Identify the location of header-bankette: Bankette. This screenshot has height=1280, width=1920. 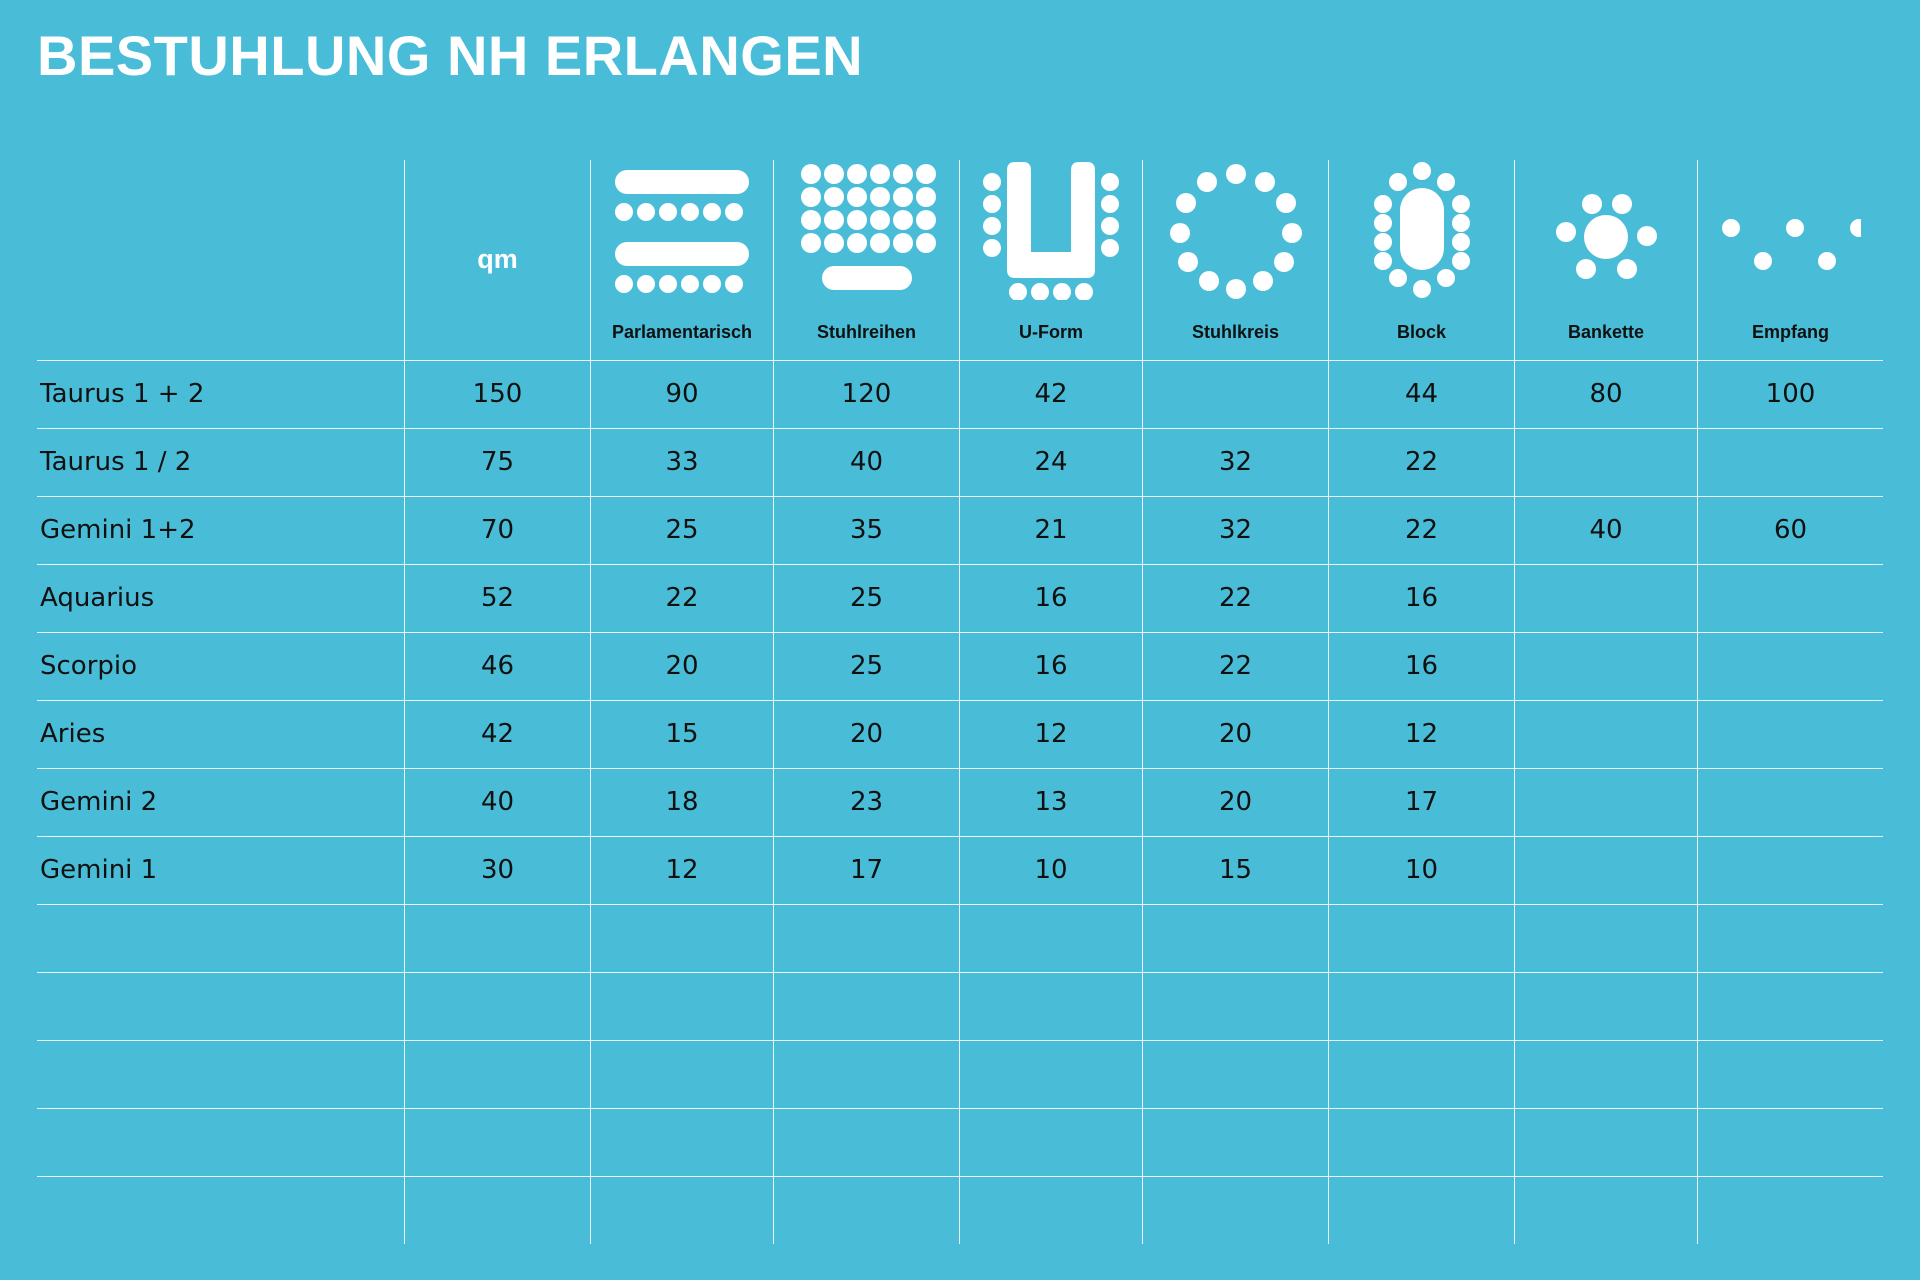
(1606, 260).